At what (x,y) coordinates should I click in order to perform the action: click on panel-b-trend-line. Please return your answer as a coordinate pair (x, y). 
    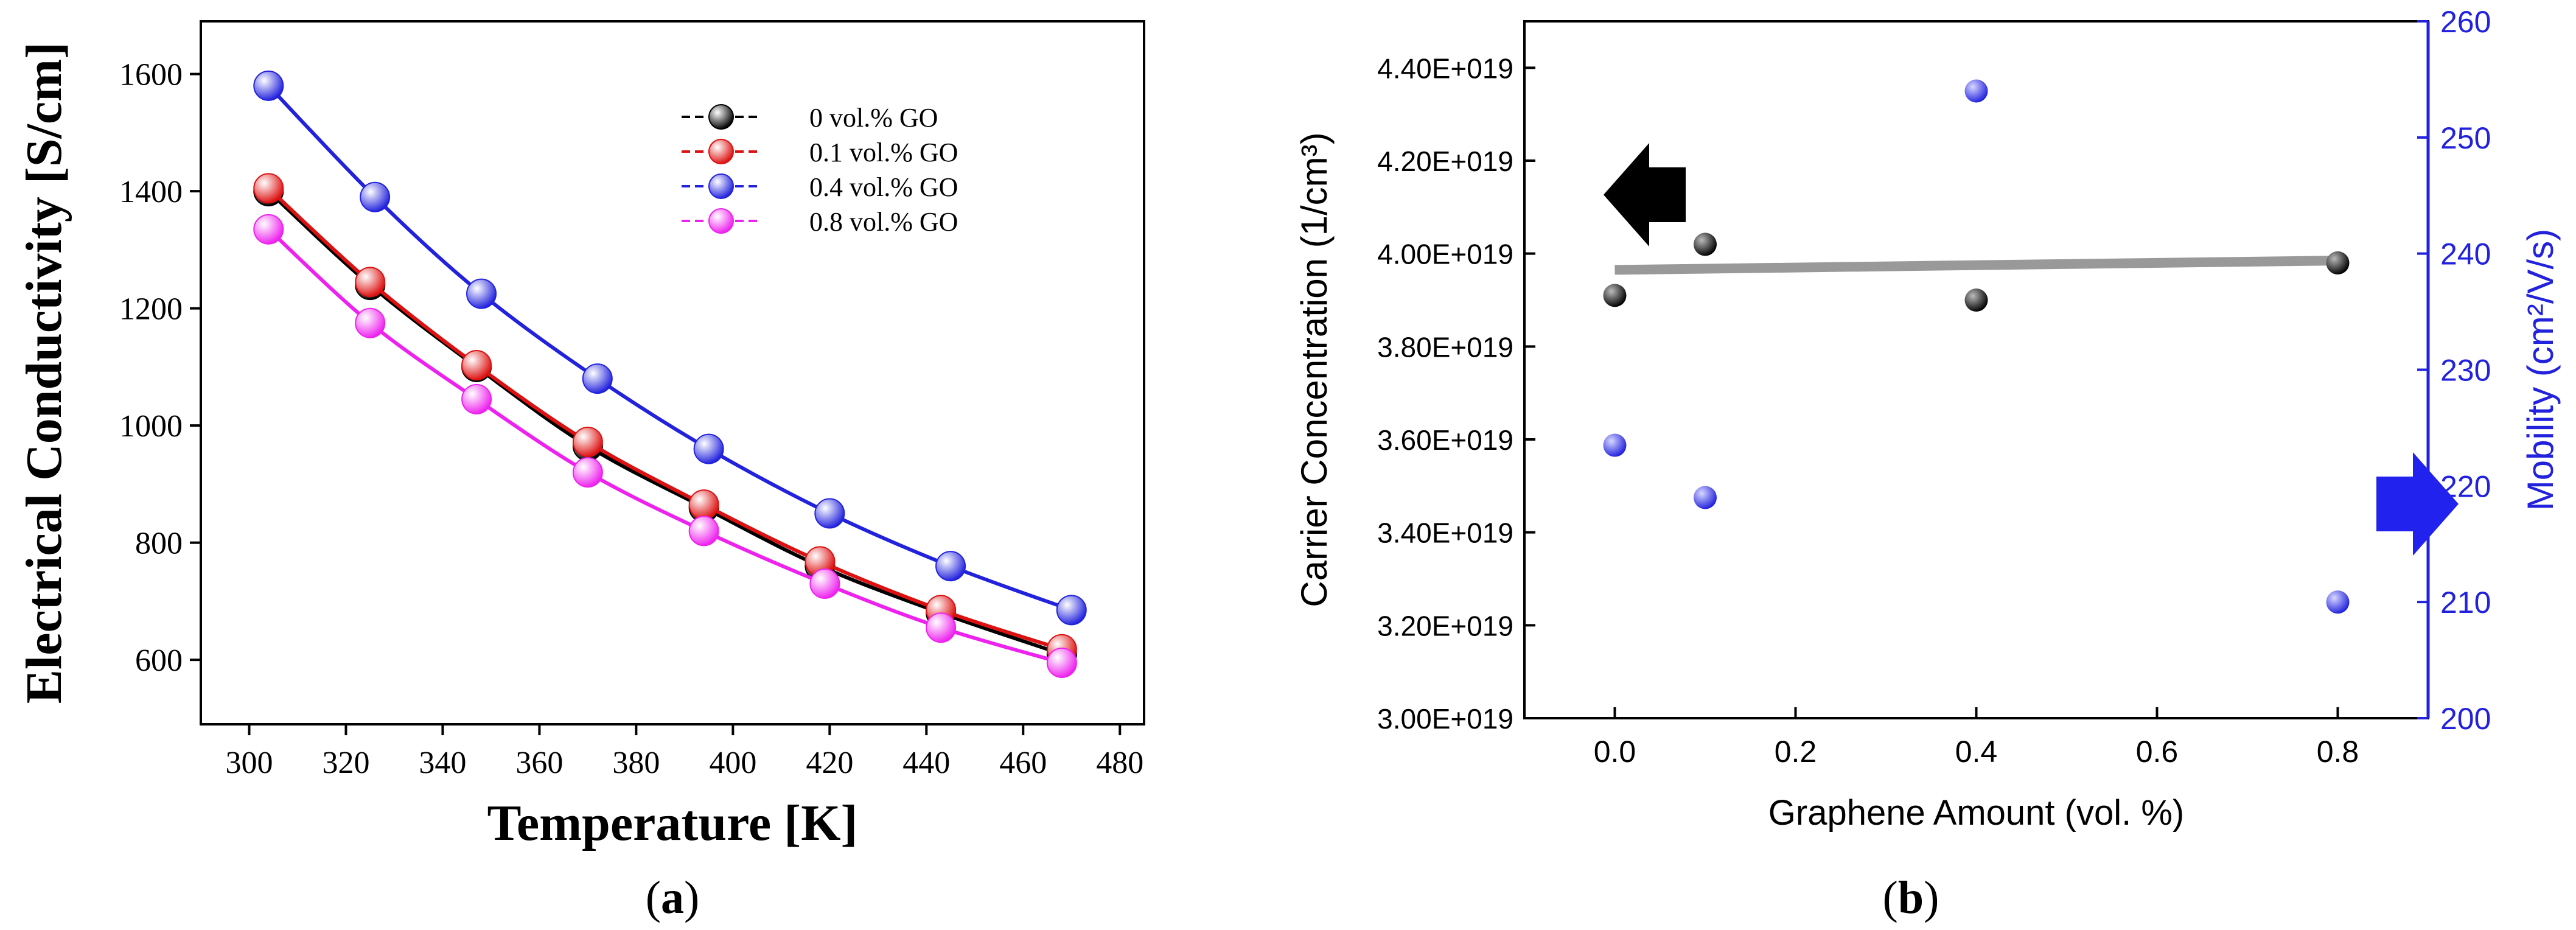
    Looking at the image, I should click on (1976, 265).